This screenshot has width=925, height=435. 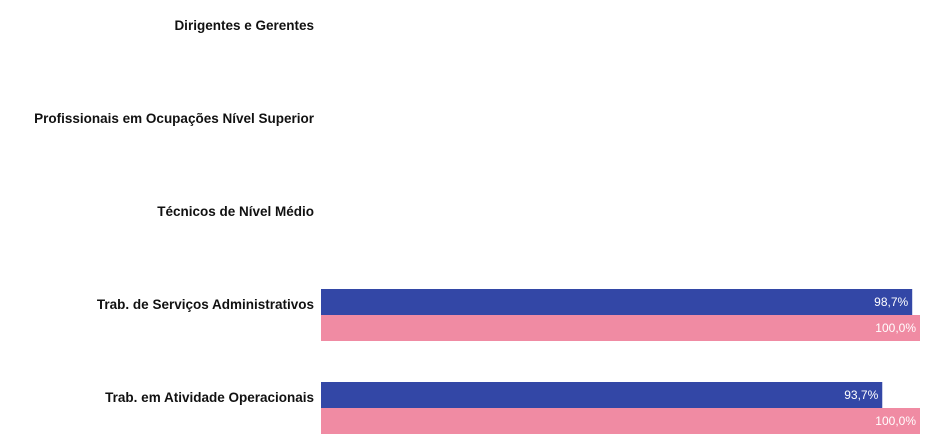 I want to click on category-label: Trab. em Atividade Operacionais, so click(x=209, y=397).